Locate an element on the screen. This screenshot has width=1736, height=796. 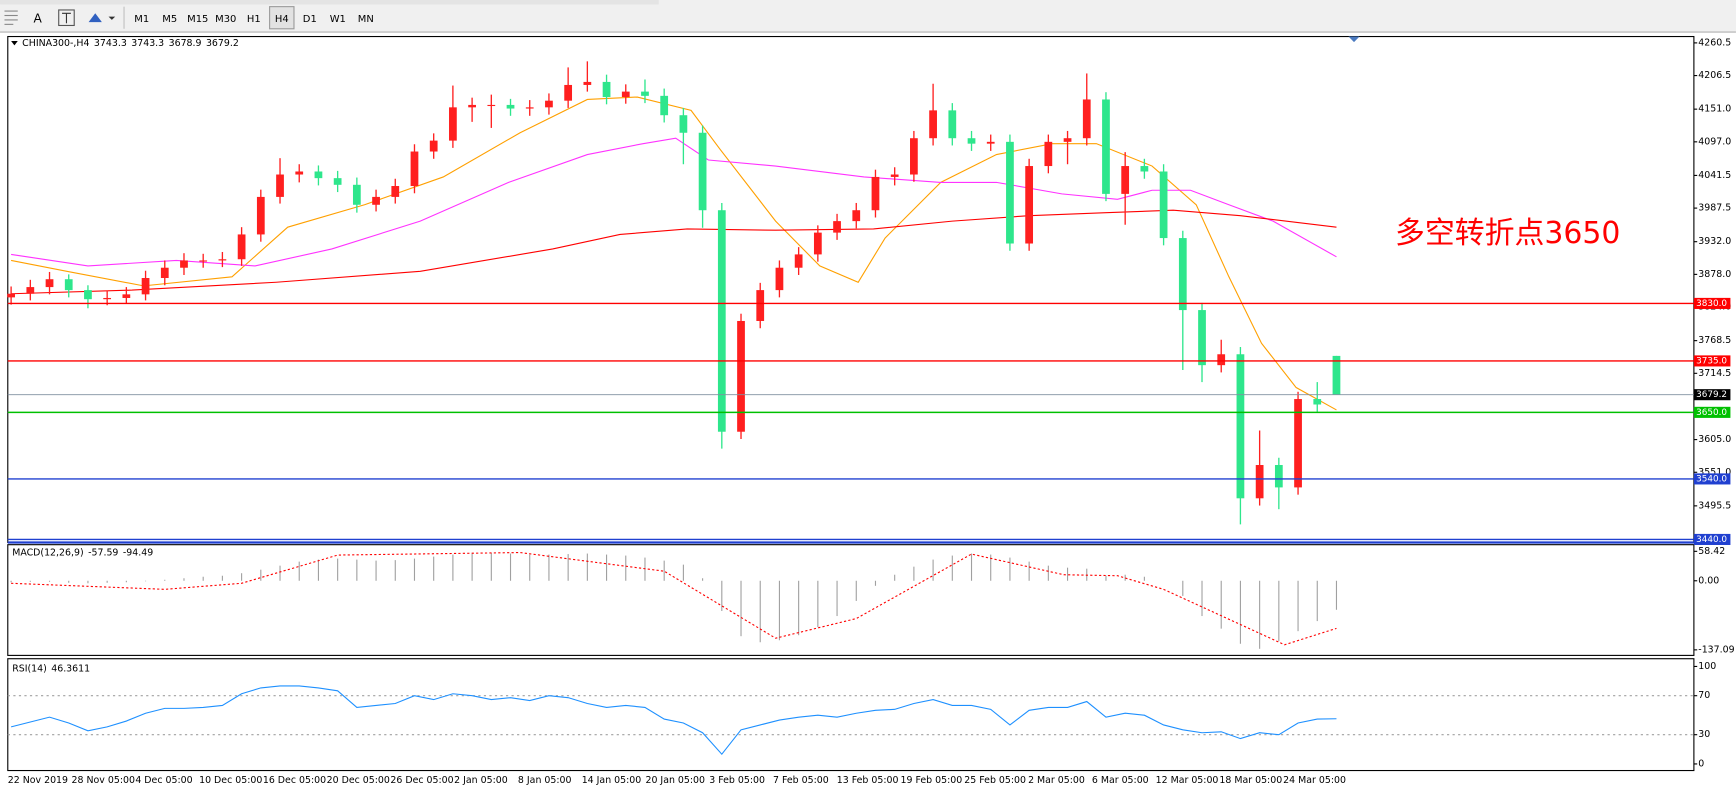
signal-value: -94.49 is located at coordinates (138, 552).